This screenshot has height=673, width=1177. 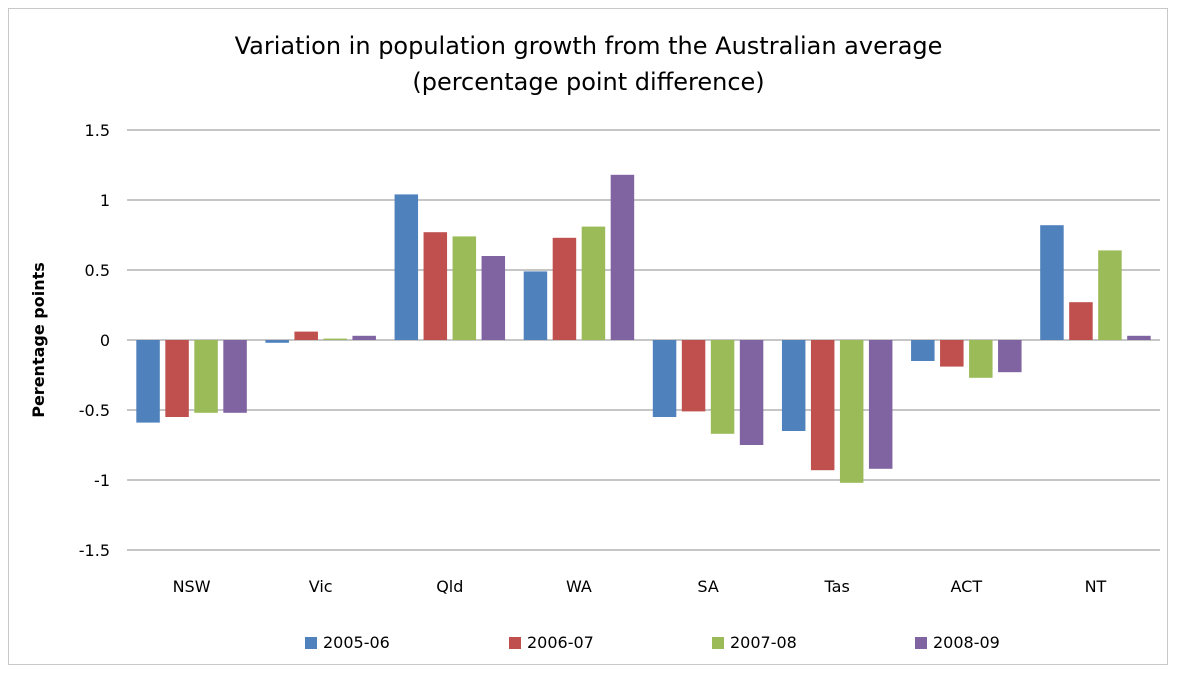 I want to click on legend-label: 2006-07, so click(x=560, y=642).